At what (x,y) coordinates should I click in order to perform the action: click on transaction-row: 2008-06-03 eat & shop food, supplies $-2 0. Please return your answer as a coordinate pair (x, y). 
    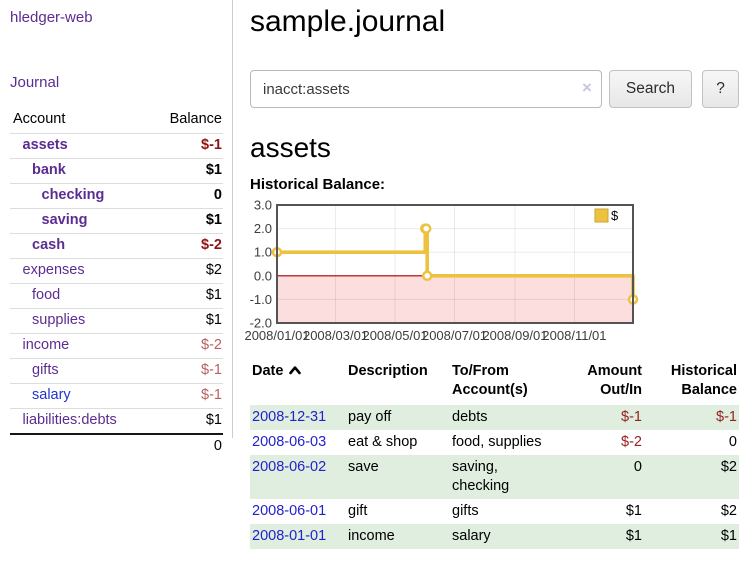
    Looking at the image, I should click on (494, 442).